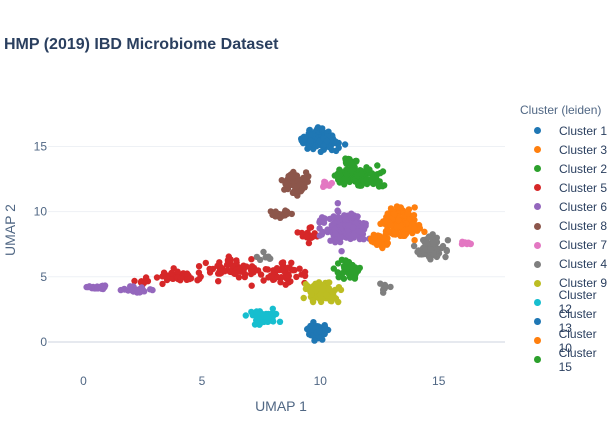 The width and height of the screenshot is (612, 443). Describe the element at coordinates (565, 206) in the screenshot. I see `legend-item: Cluster 6` at that location.